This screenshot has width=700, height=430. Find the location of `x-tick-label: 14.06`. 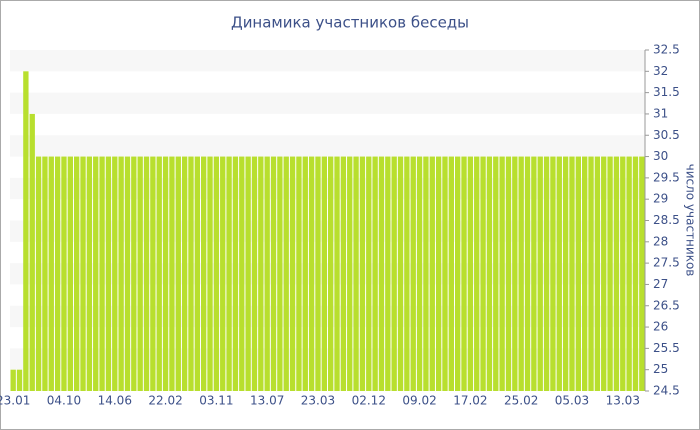

x-tick-label: 14.06 is located at coordinates (115, 401).